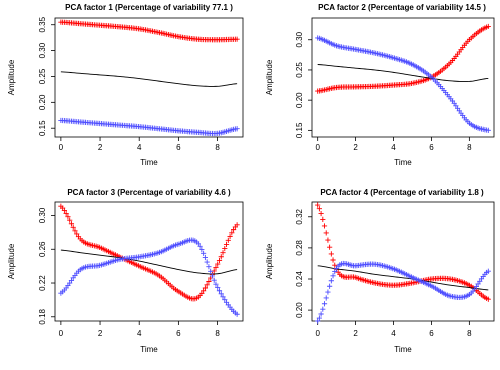 The height and width of the screenshot is (370, 500). I want to click on y-tick-label: 0.24, so click(299, 279).